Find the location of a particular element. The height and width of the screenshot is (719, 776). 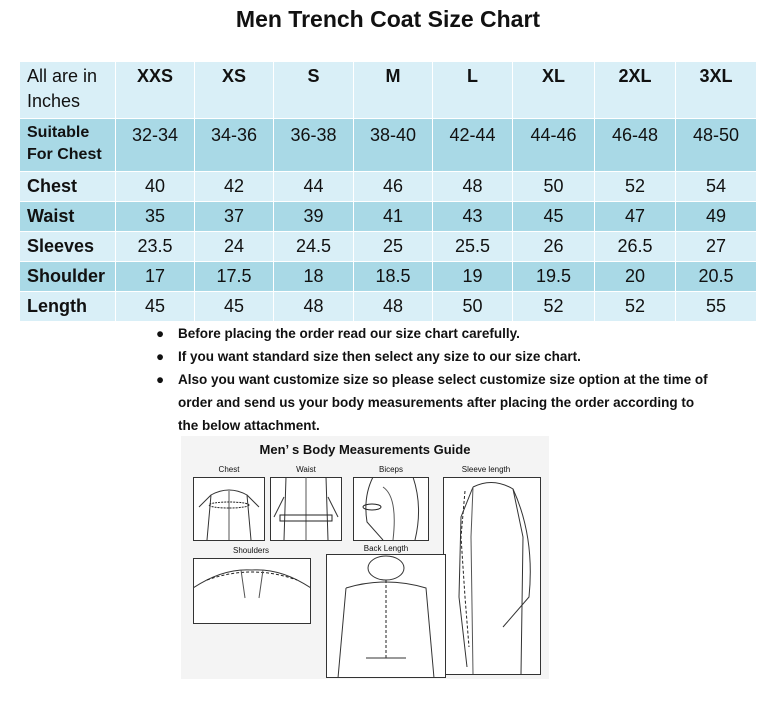

table-row: Length 45 45 48 48 50 52 52 55 is located at coordinates (388, 306).